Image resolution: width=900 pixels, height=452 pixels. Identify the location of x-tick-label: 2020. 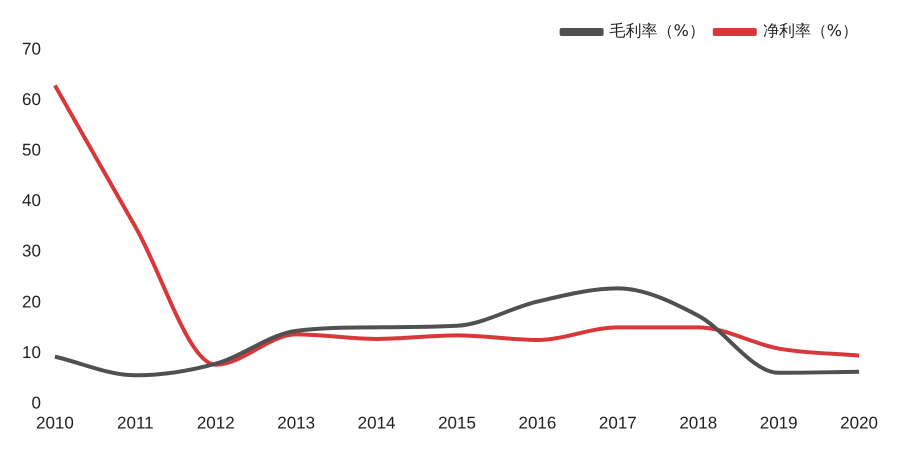
(859, 422).